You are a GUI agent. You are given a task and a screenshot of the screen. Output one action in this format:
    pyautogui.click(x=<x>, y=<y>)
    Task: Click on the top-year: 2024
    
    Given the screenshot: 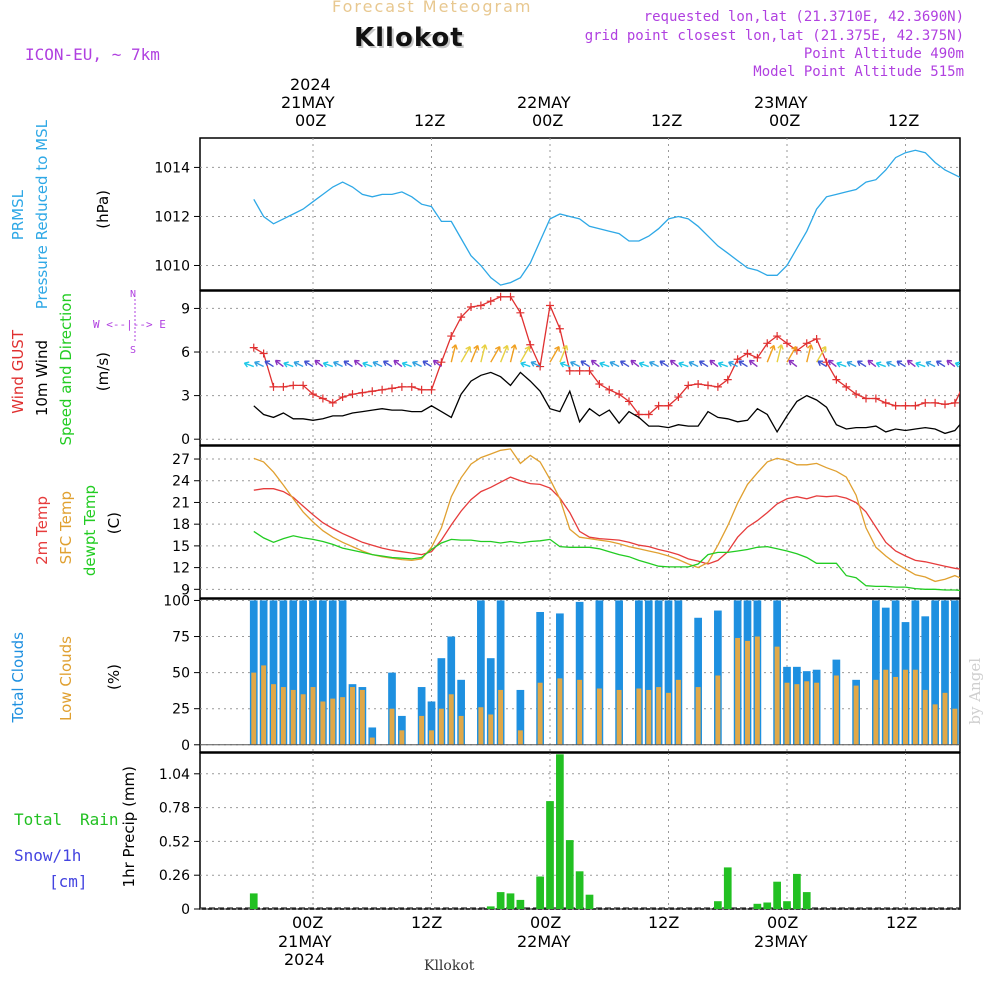 What is the action you would take?
    pyautogui.click(x=310, y=84)
    